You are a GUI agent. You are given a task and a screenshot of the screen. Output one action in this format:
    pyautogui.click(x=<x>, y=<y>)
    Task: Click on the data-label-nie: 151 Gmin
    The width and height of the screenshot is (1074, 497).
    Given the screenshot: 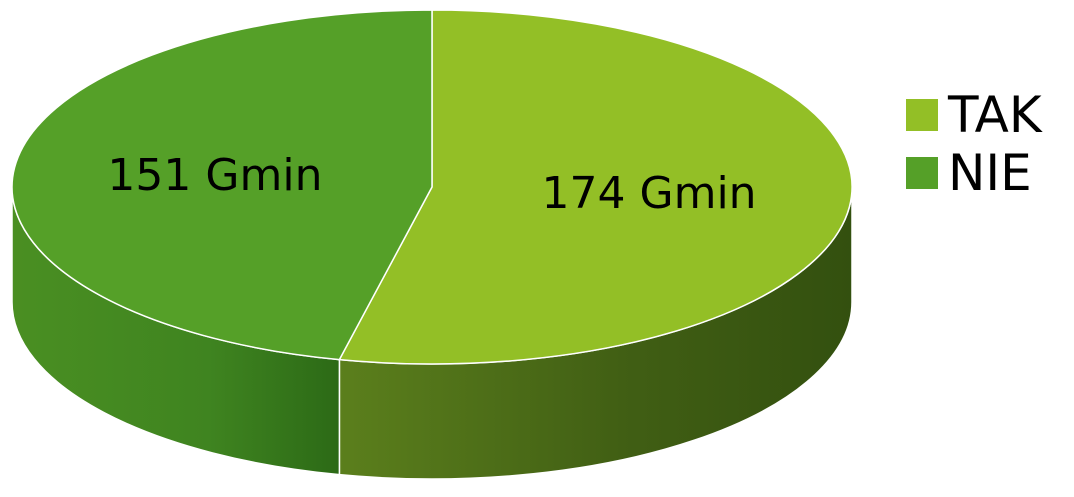 What is the action you would take?
    pyautogui.click(x=214, y=175)
    